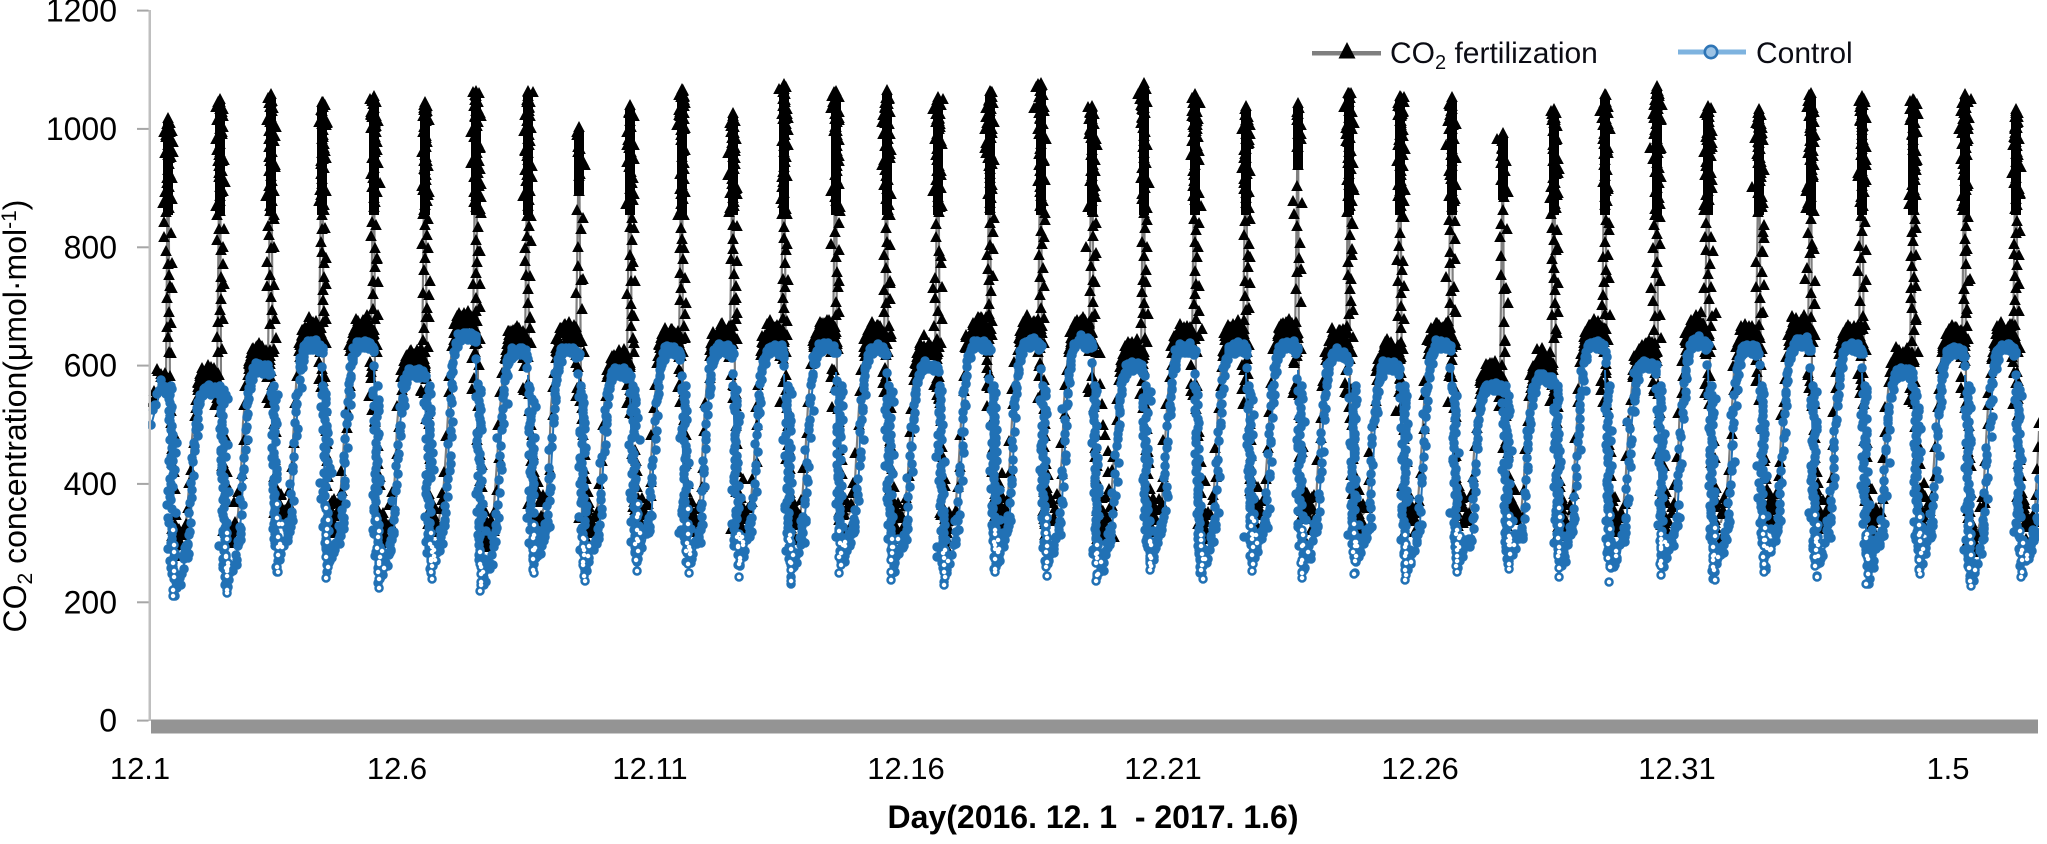  Describe the element at coordinates (1947, 768) in the screenshot. I see `svg-text: 1.5` at that location.